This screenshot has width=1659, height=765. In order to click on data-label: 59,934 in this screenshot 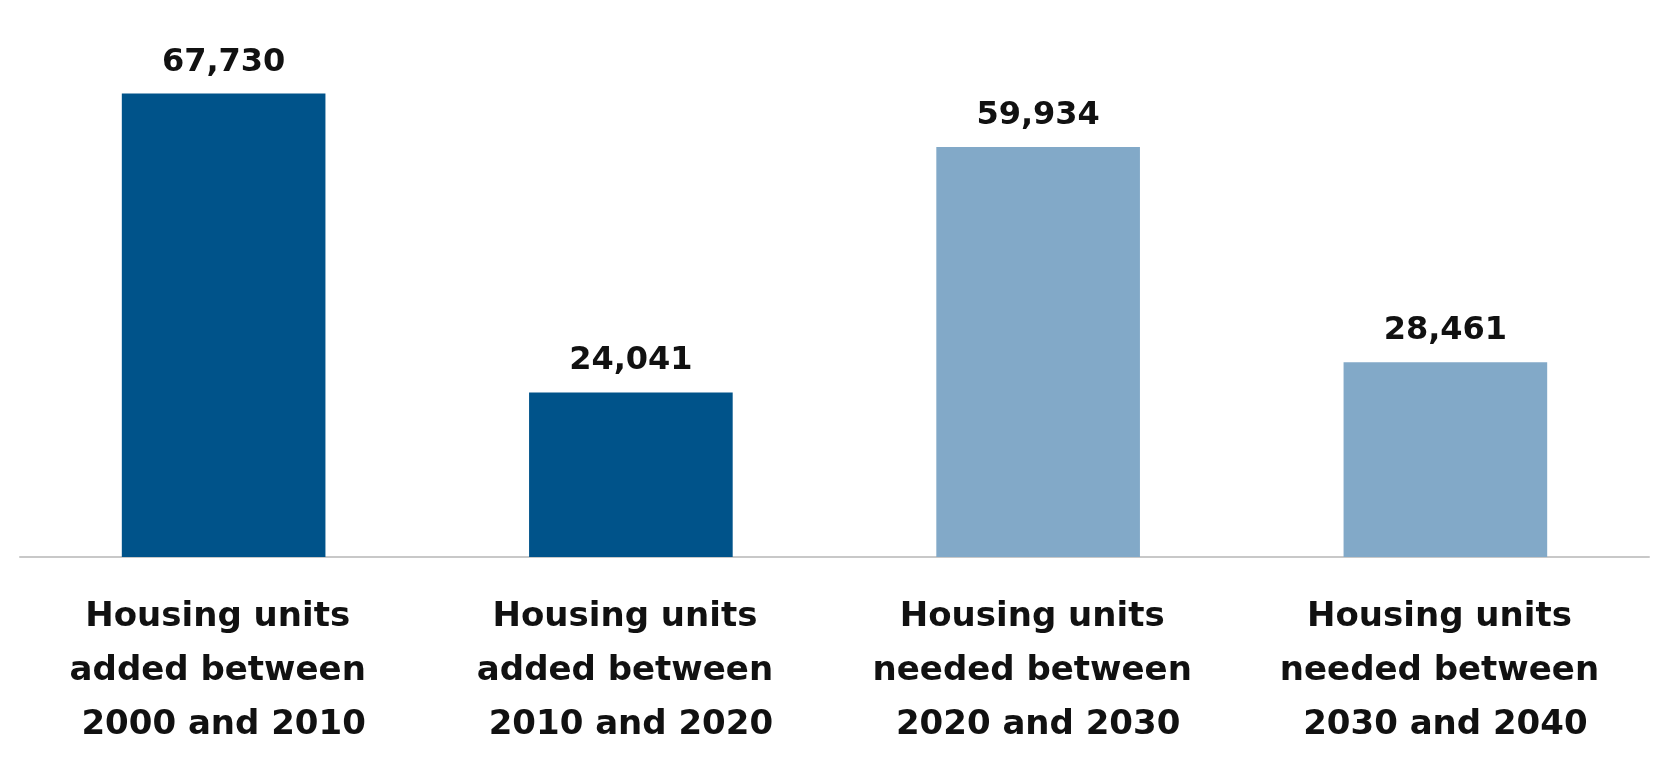, I will do `click(1038, 112)`.